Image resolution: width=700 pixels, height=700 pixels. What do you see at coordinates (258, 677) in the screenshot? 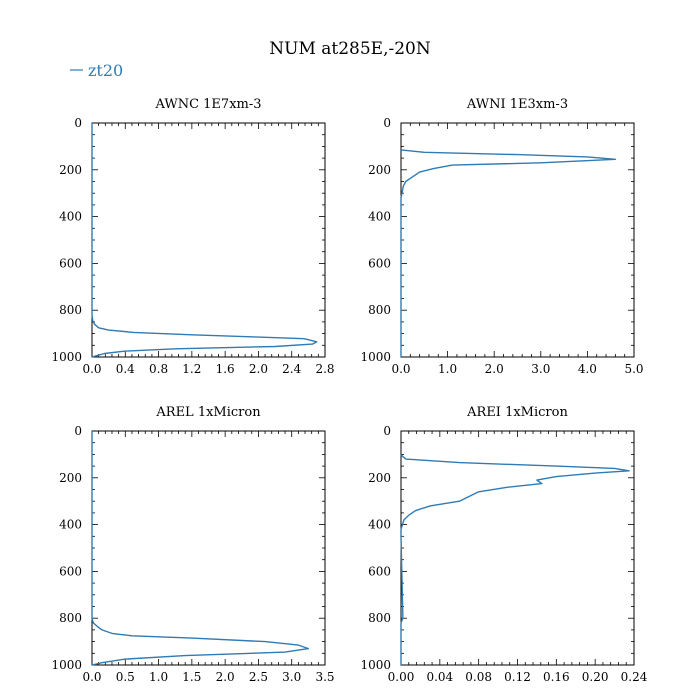
I see `x-tick-label: 2.5` at bounding box center [258, 677].